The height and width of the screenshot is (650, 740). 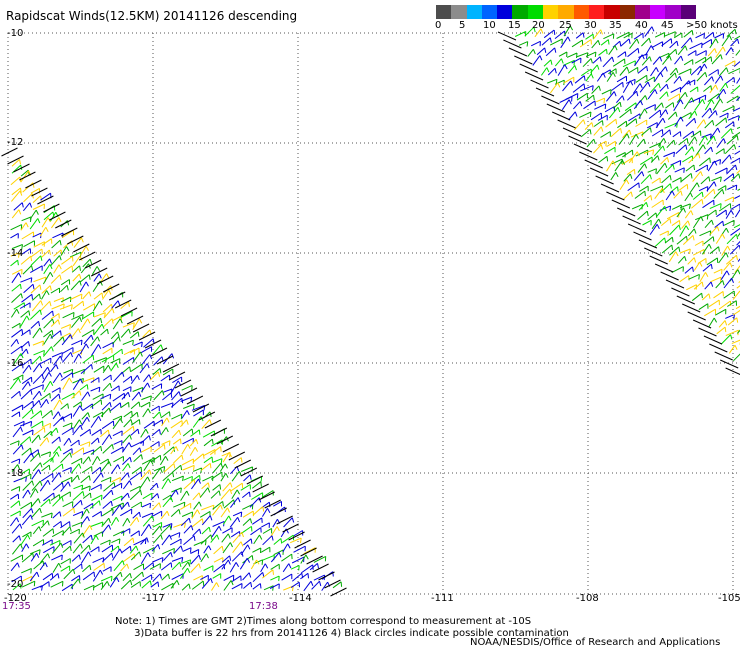 I want to click on time-label: 17:38, so click(x=263, y=606).